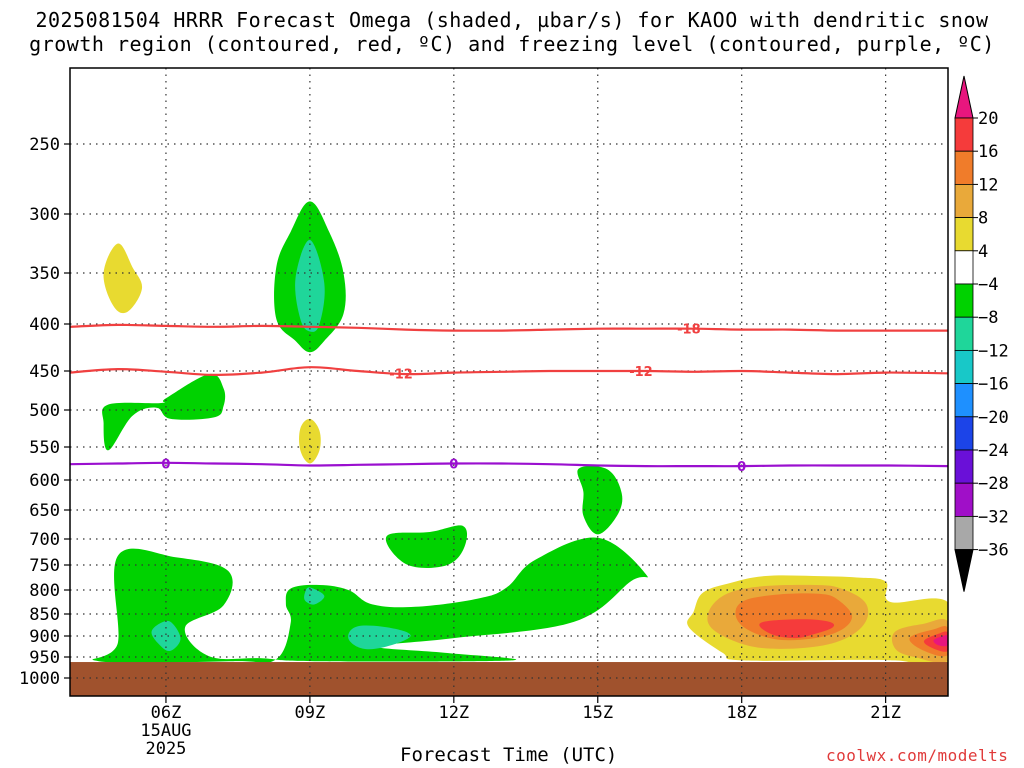  What do you see at coordinates (509, 755) in the screenshot?
I see `x-axis-title: Forecast Time (UTC)` at bounding box center [509, 755].